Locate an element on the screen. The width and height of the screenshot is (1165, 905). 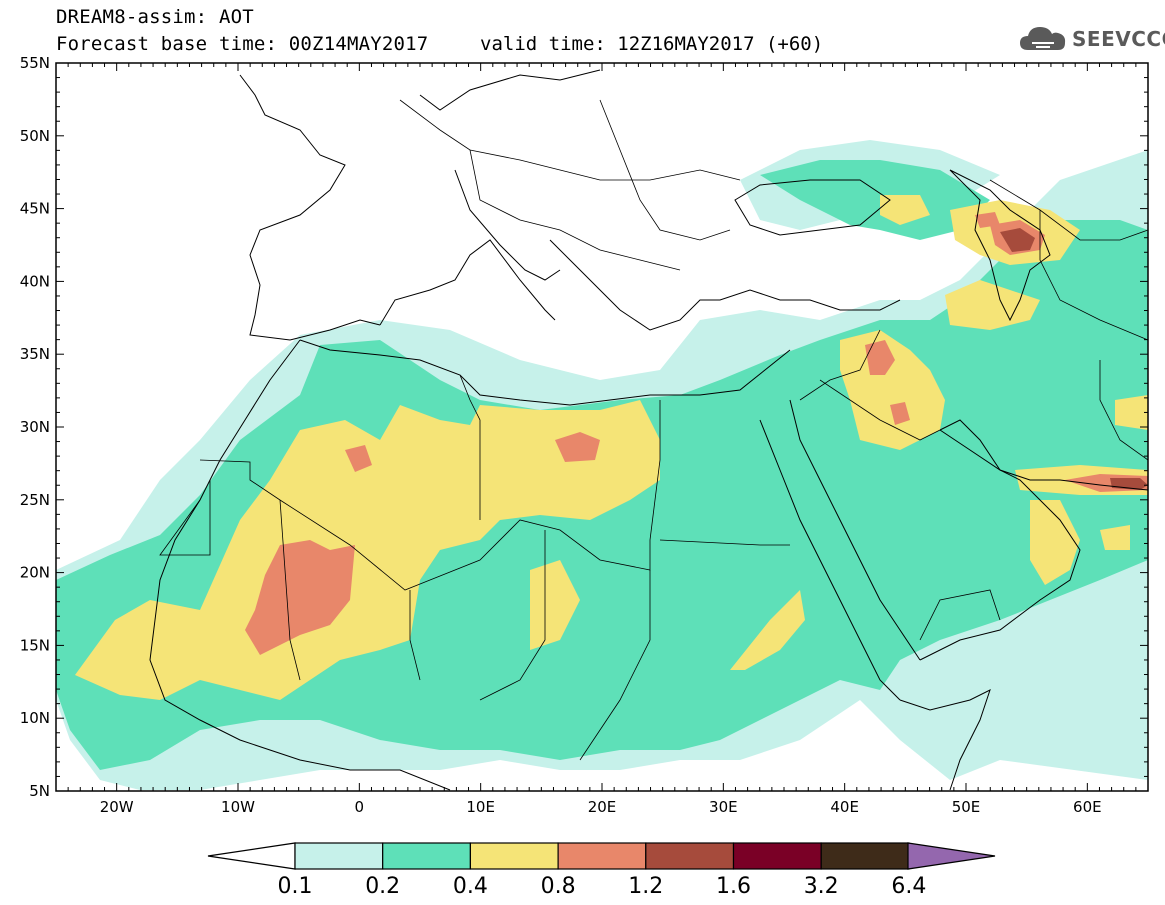
lon-label: 60E is located at coordinates (1087, 807).